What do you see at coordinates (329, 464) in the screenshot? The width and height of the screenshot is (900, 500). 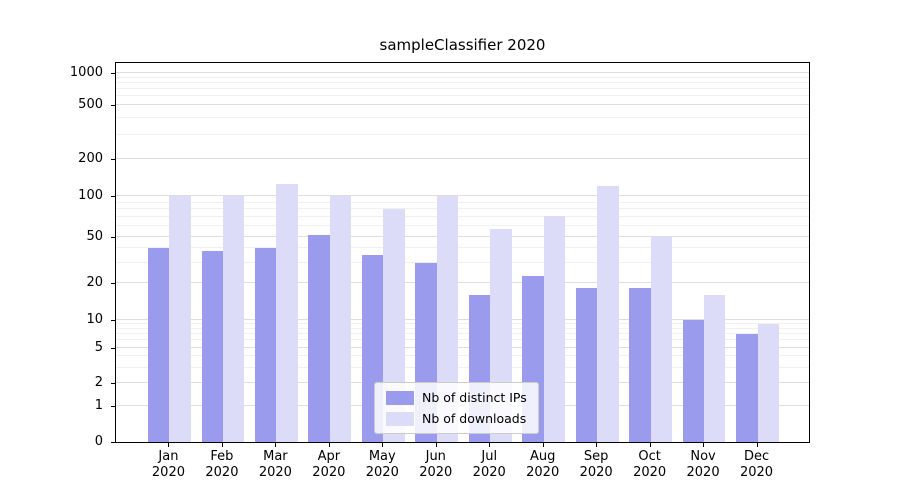 I see `x-tick-label: Apr 2020` at bounding box center [329, 464].